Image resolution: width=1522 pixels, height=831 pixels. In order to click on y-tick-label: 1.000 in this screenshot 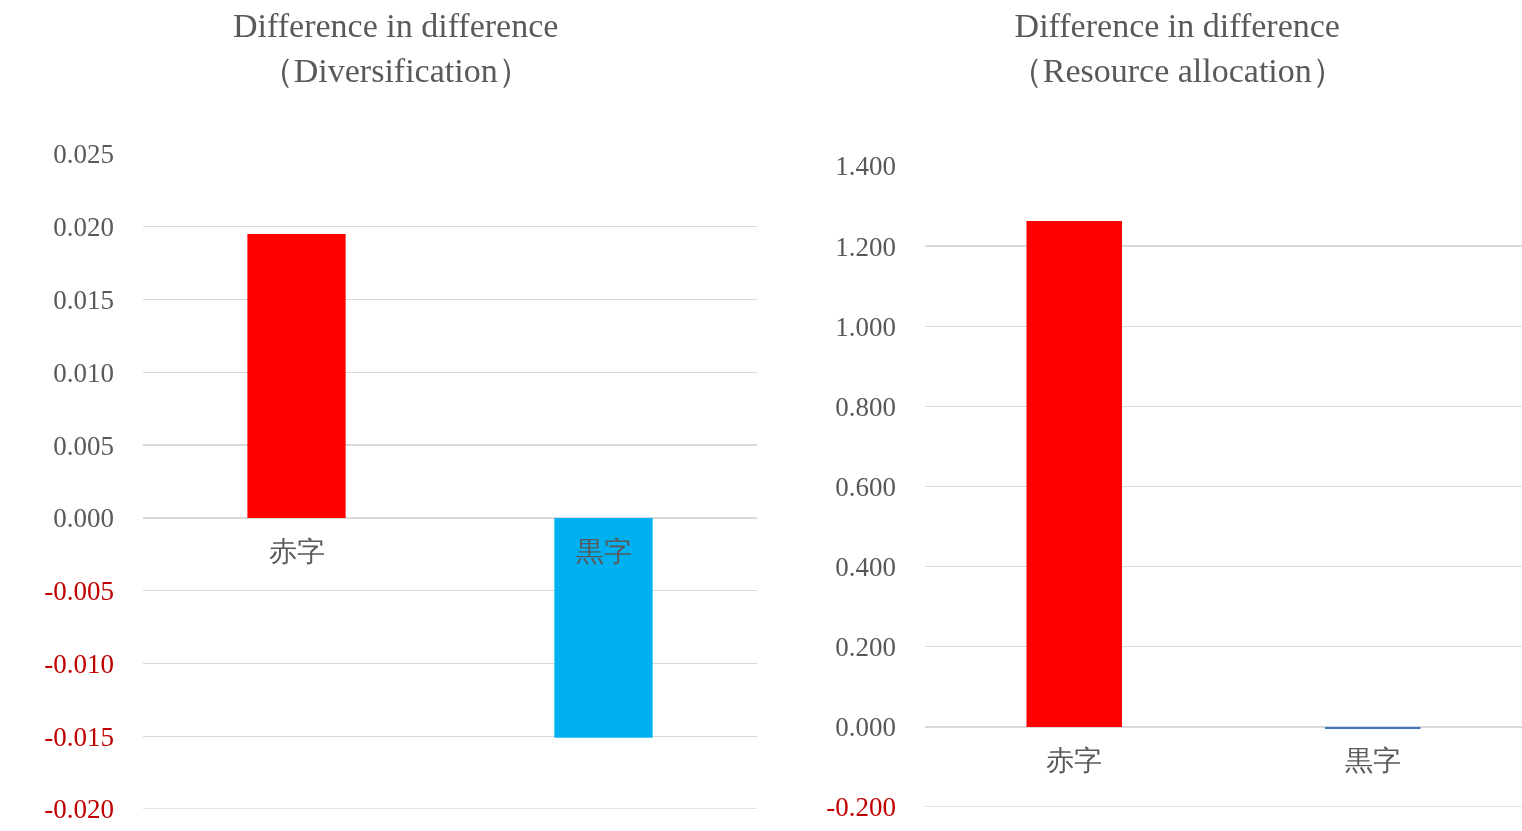, I will do `click(865, 326)`.